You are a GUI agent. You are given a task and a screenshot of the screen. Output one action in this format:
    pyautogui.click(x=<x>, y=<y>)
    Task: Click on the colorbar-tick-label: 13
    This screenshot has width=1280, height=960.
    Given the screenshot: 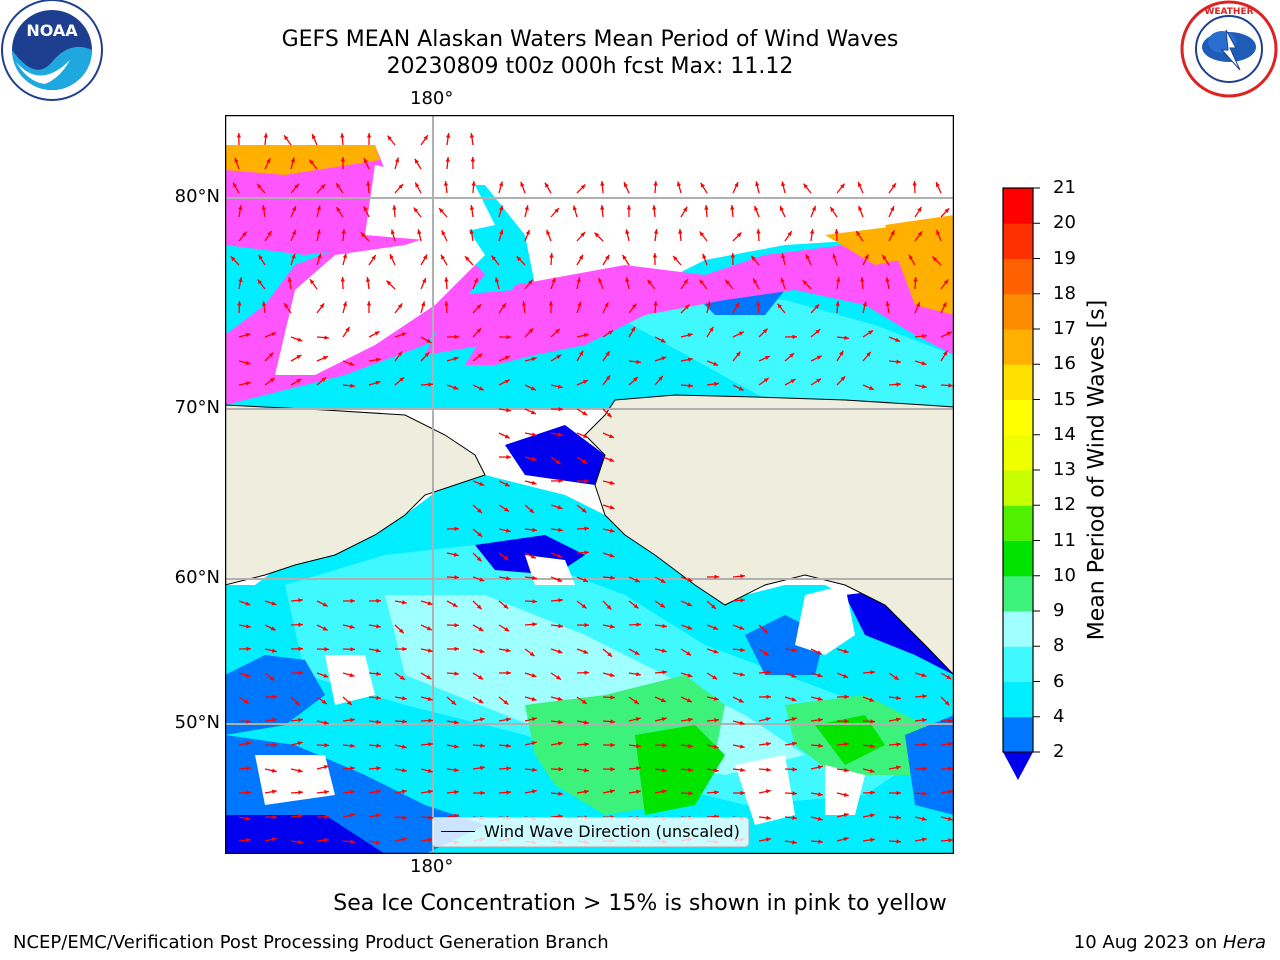 What is the action you would take?
    pyautogui.click(x=1064, y=469)
    